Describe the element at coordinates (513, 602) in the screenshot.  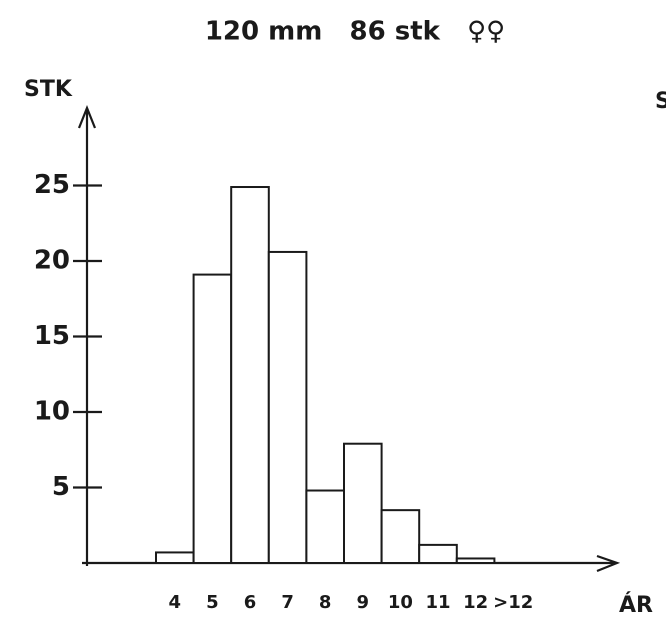
I see `x-tick-label: >12` at that location.